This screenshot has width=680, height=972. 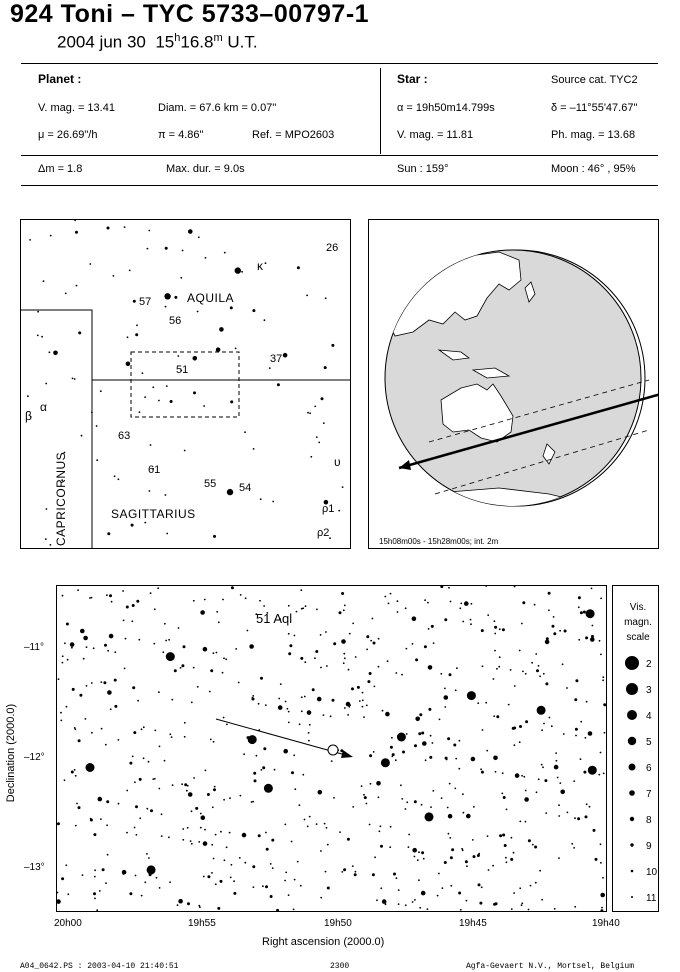 What do you see at coordinates (34, 647) in the screenshot?
I see `y-tick-11: –11°` at bounding box center [34, 647].